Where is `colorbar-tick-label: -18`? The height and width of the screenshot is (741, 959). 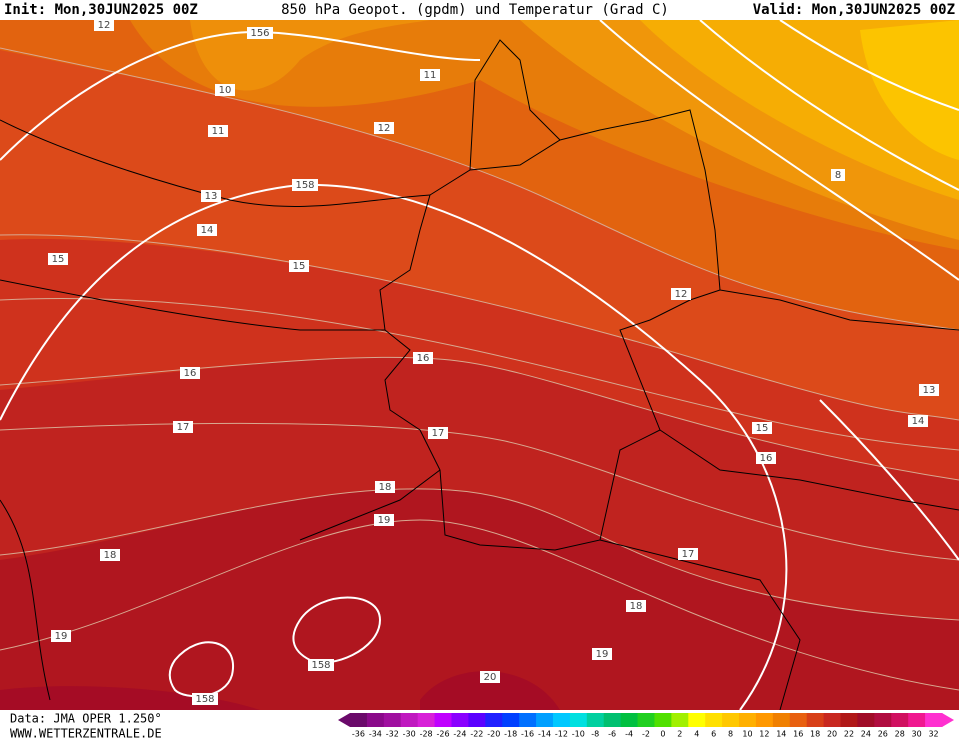 colorbar-tick-label: -18 is located at coordinates (510, 734).